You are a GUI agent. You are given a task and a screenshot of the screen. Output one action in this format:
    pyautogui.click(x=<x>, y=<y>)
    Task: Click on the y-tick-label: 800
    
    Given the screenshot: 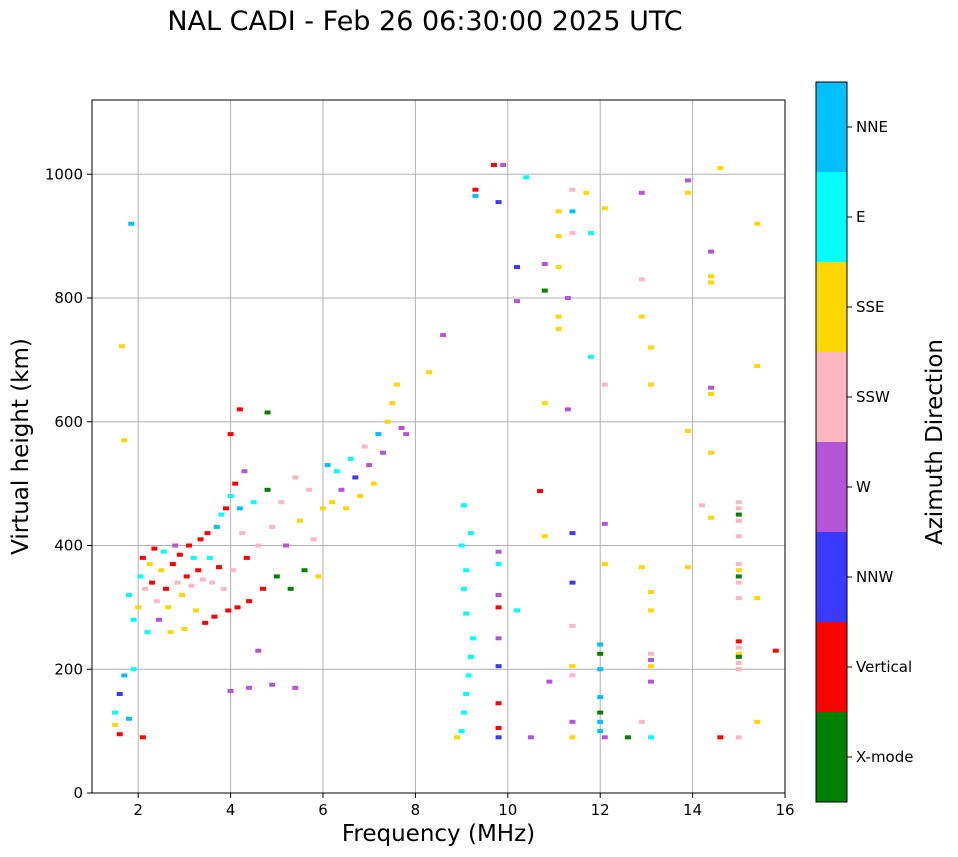 What is the action you would take?
    pyautogui.click(x=68, y=298)
    